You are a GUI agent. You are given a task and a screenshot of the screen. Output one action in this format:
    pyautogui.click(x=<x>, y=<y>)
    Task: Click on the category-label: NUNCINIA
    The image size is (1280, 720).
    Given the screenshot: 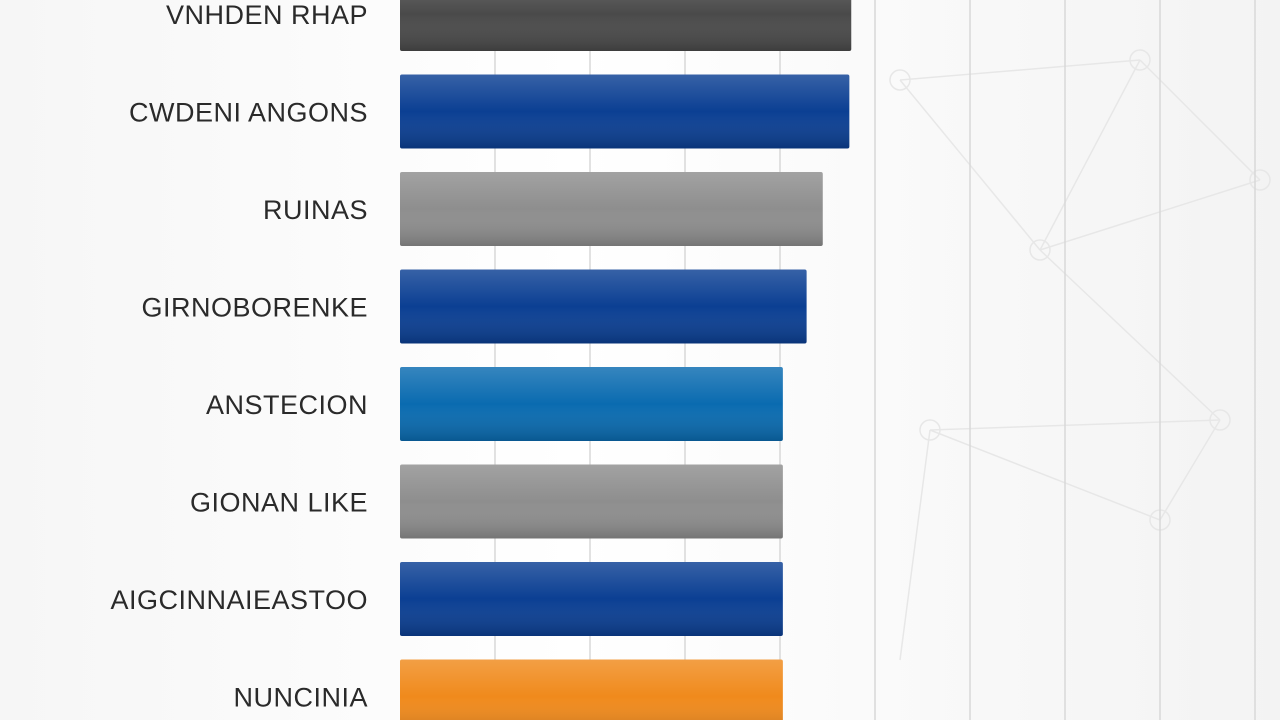 What is the action you would take?
    pyautogui.click(x=300, y=698)
    